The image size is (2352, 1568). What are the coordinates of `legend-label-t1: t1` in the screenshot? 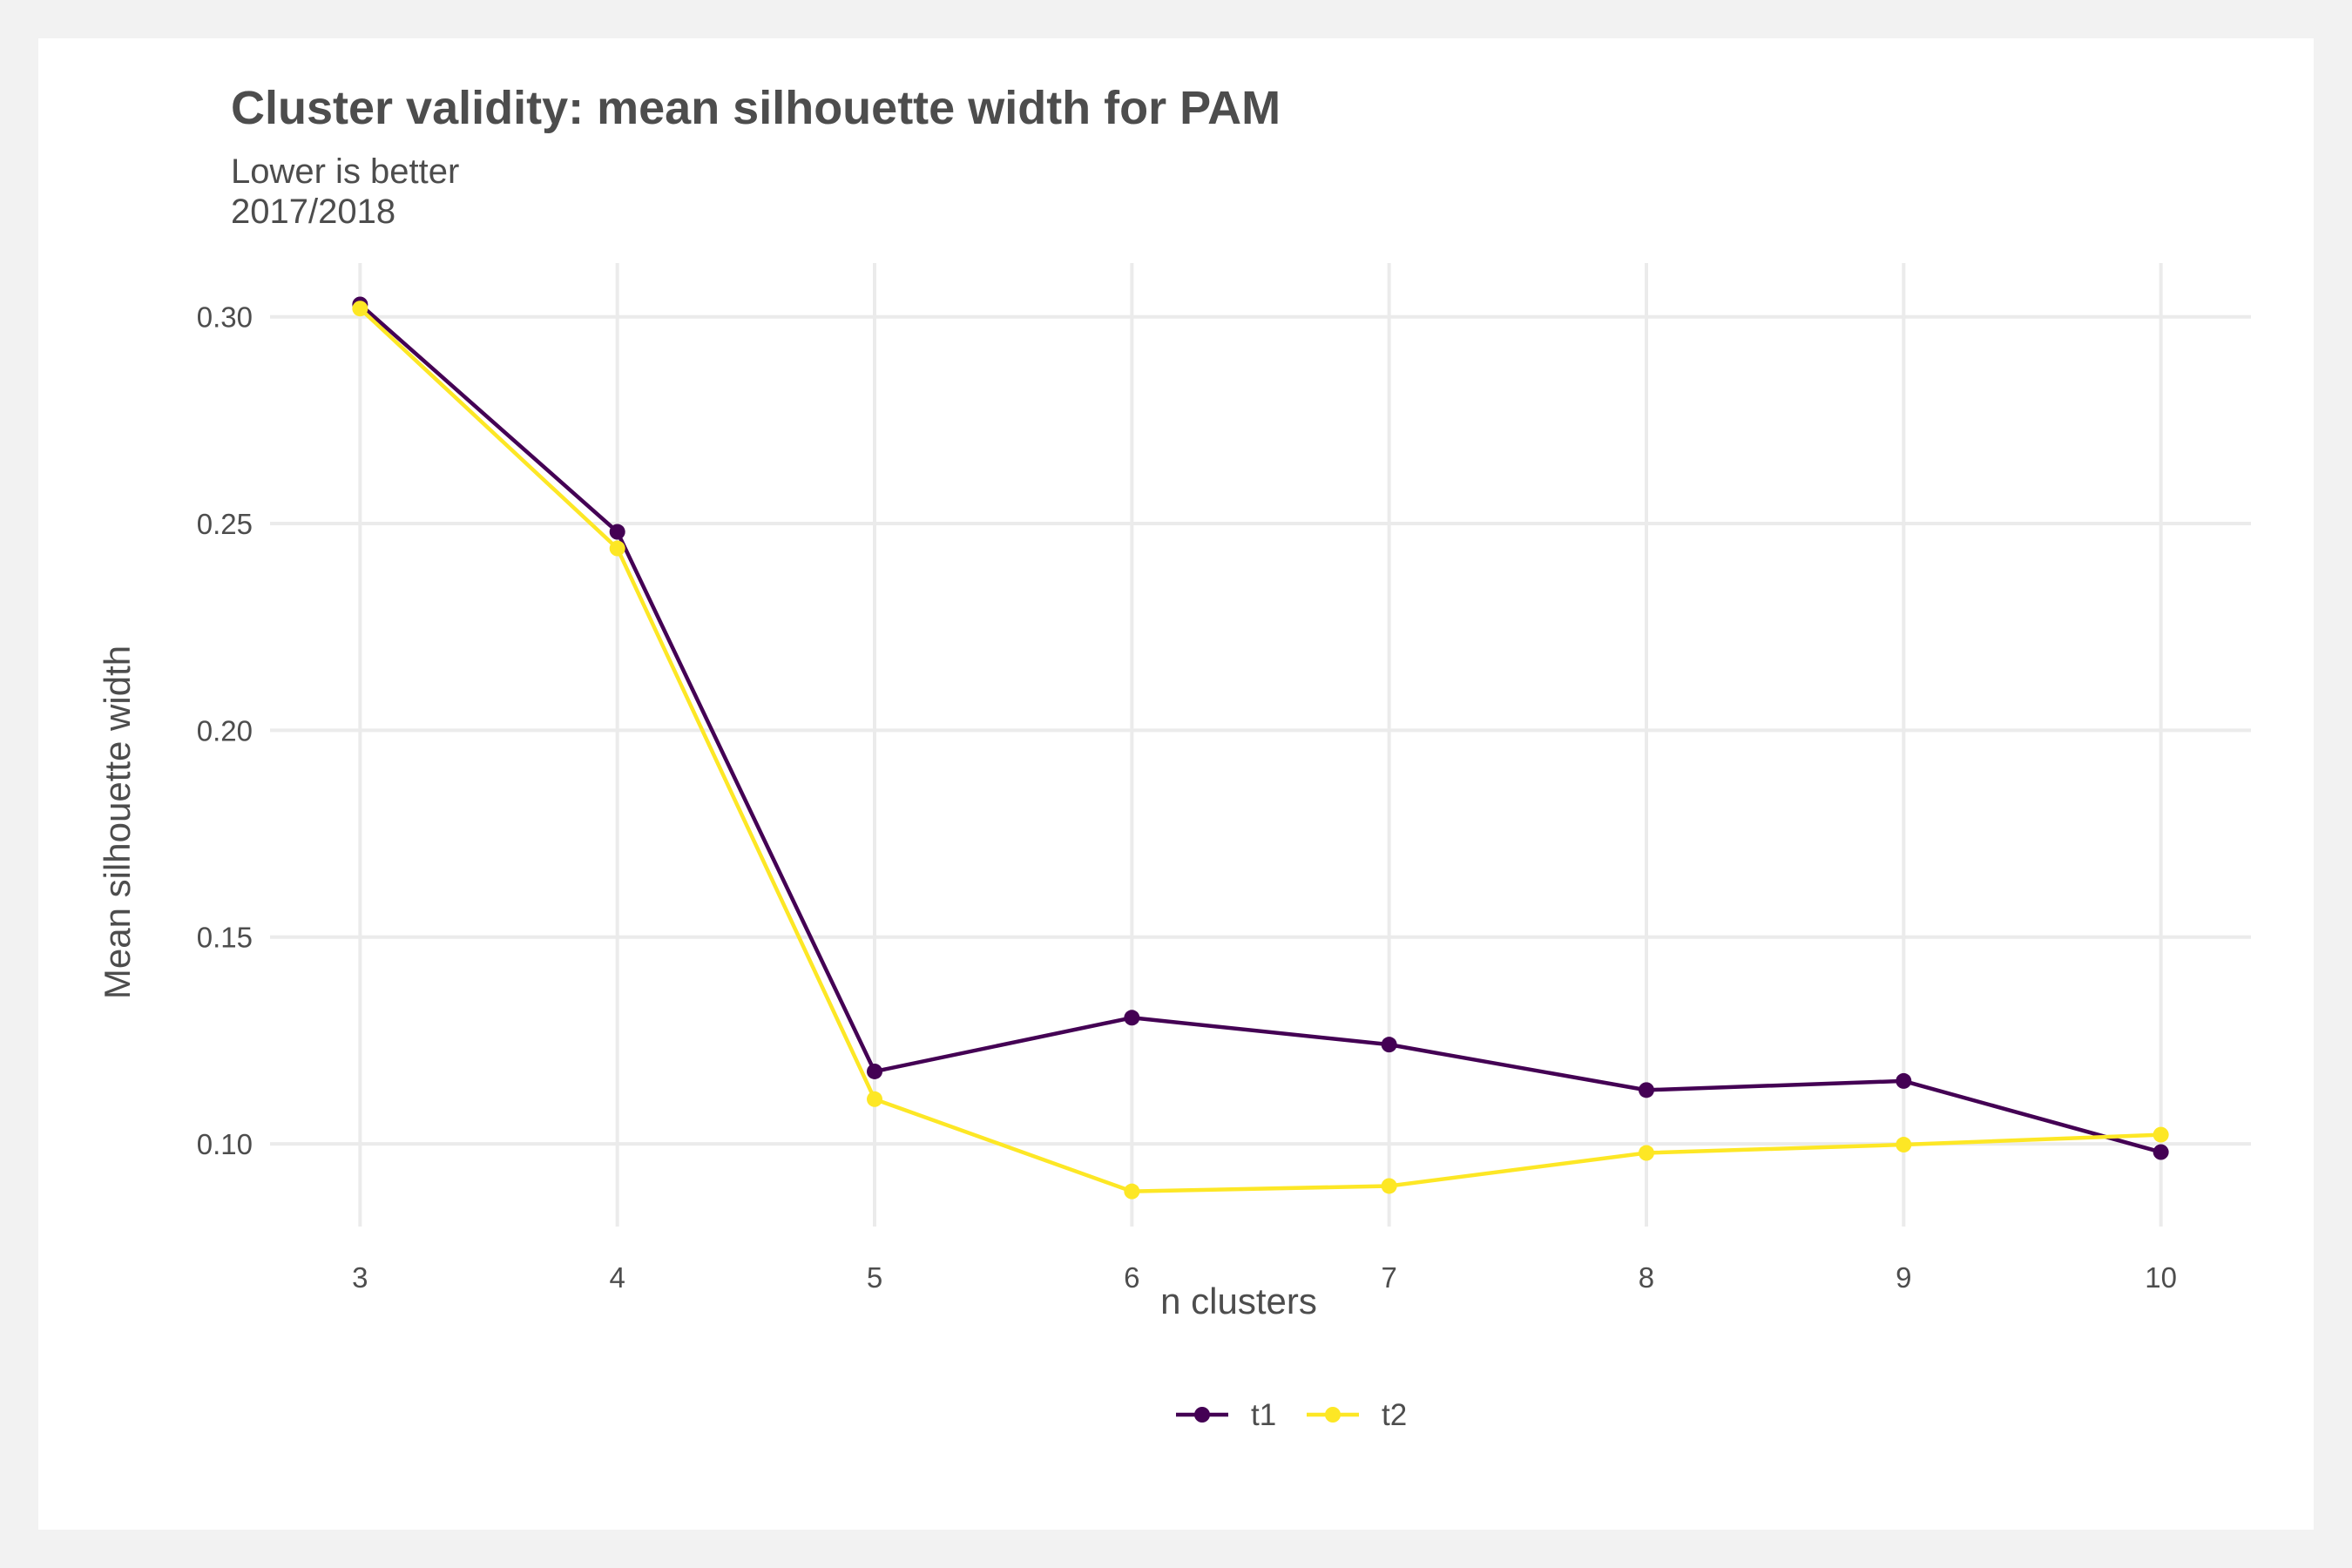 It's located at (1263, 1415).